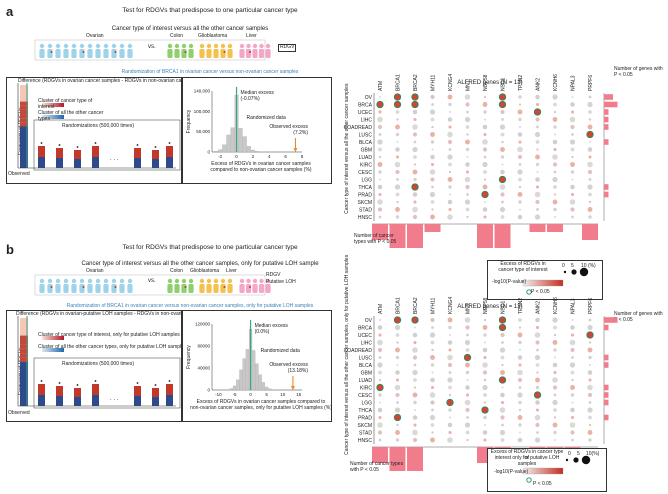  I want to click on right-bar-CESC, so click(606, 395).